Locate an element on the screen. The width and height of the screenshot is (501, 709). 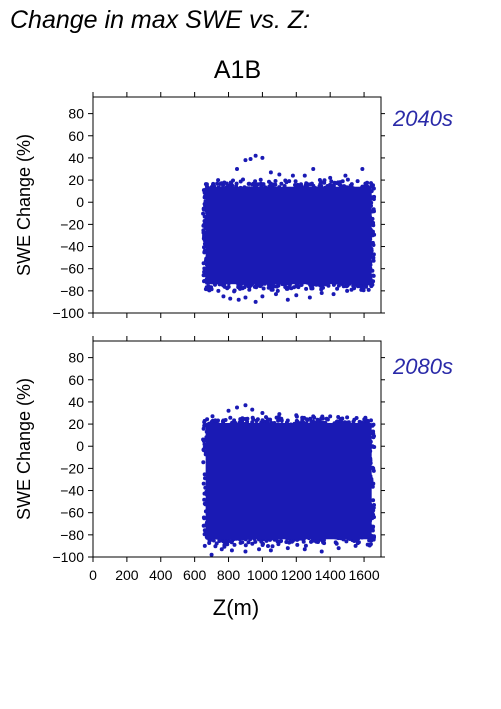
y-tick-label: −100 is located at coordinates (68, 313).